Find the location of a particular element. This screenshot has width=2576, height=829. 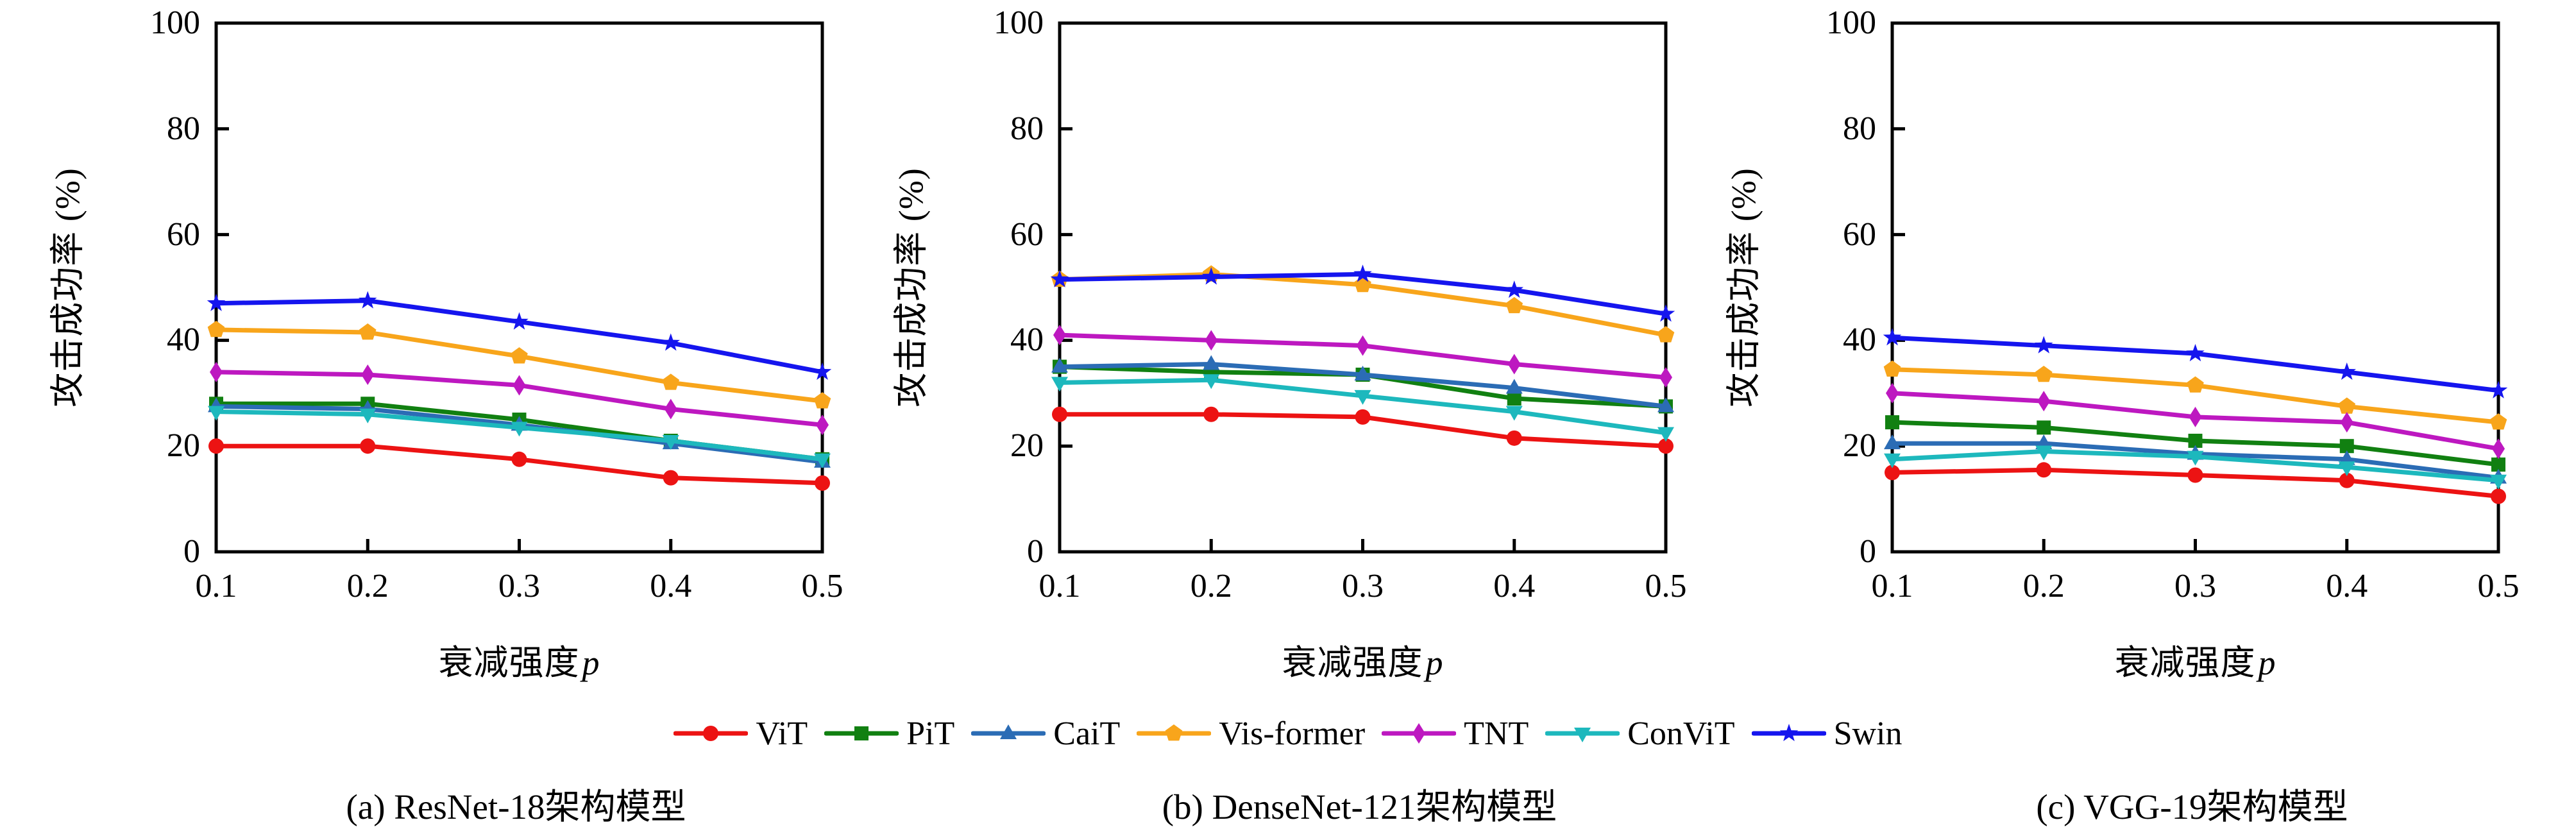

y-axis-label-text: 攻击成功率 (%) is located at coordinates (911, 287).